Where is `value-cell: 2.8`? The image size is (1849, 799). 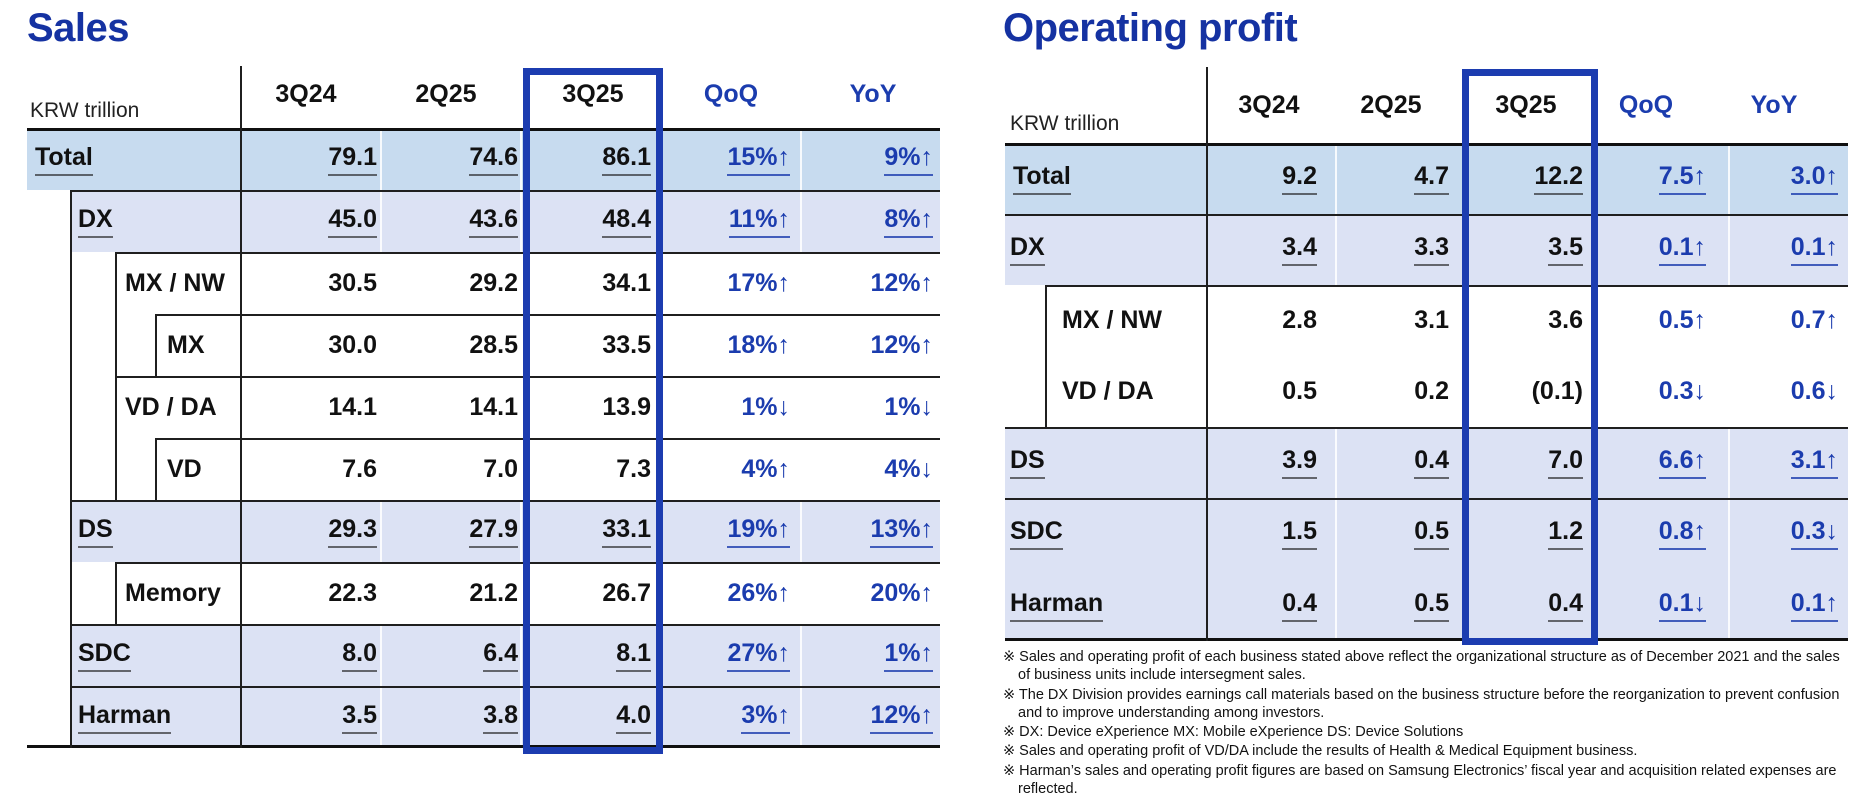
value-cell: 2.8 is located at coordinates (1299, 320).